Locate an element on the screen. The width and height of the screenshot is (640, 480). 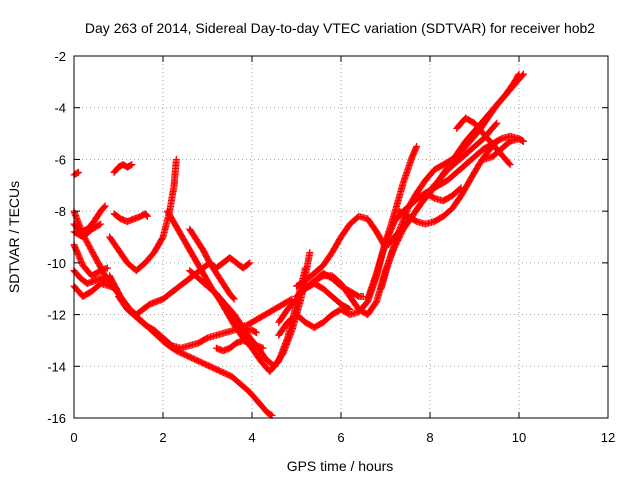
x-tick-label: 0 is located at coordinates (73, 437).